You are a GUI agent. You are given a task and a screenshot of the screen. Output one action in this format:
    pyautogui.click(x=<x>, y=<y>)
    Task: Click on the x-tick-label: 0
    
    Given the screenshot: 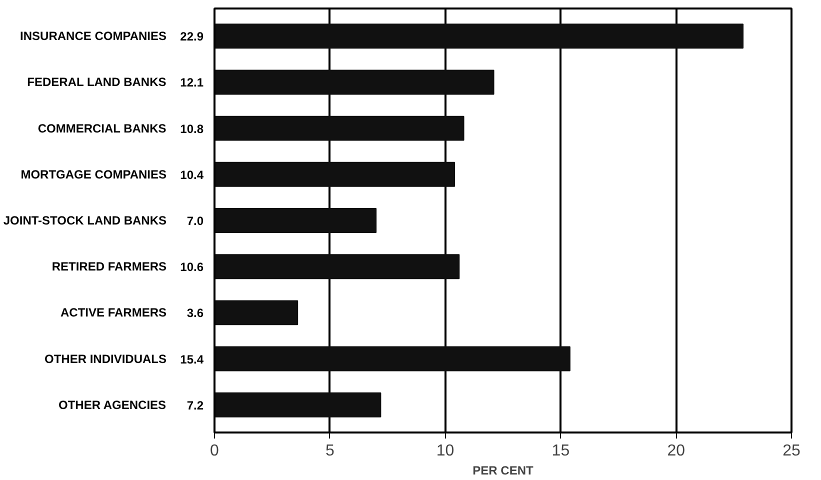 What is the action you would take?
    pyautogui.click(x=215, y=451)
    